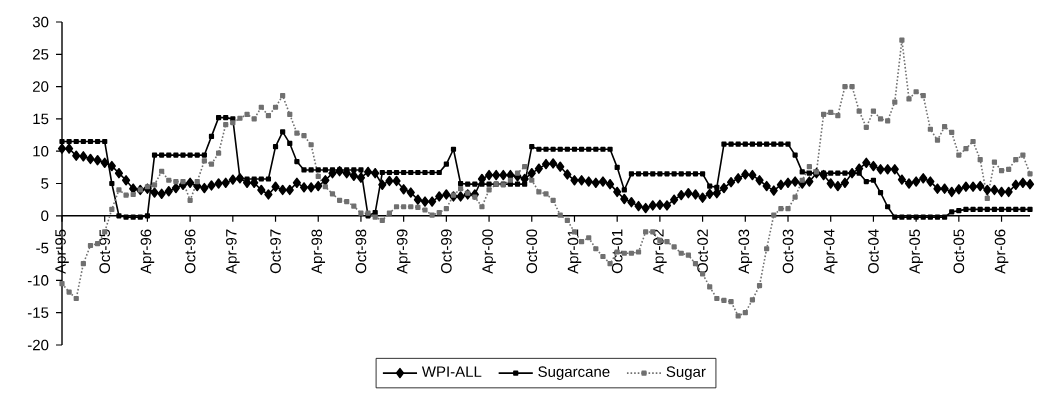  Describe the element at coordinates (361, 251) in the screenshot. I see `x-tick-label: Oct-98` at that location.